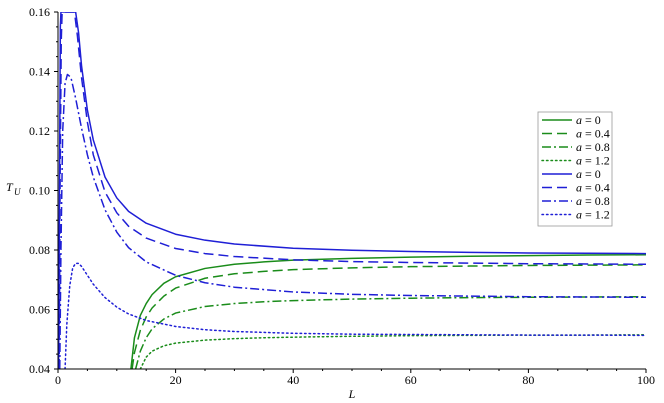  Describe the element at coordinates (17, 192) in the screenshot. I see `y-axis-label-subscript: U` at that location.